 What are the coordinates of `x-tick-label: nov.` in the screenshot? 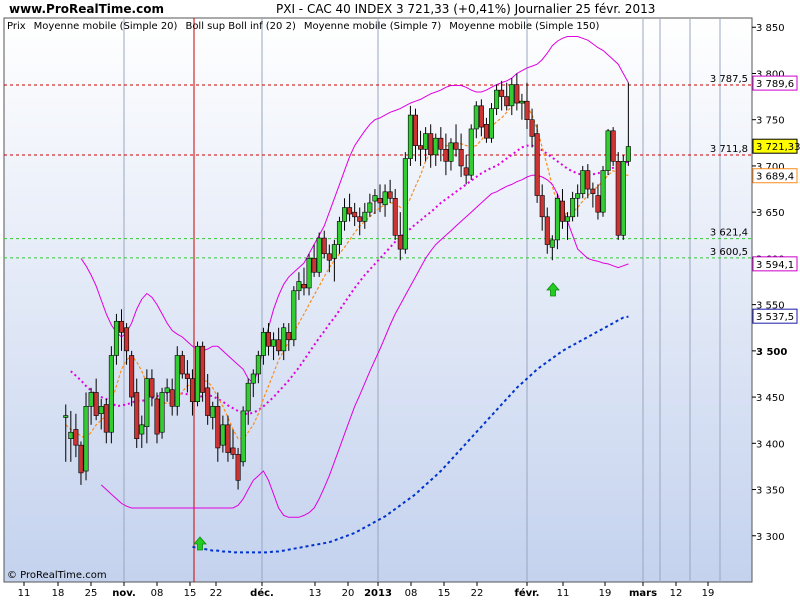 It's located at (124, 593).